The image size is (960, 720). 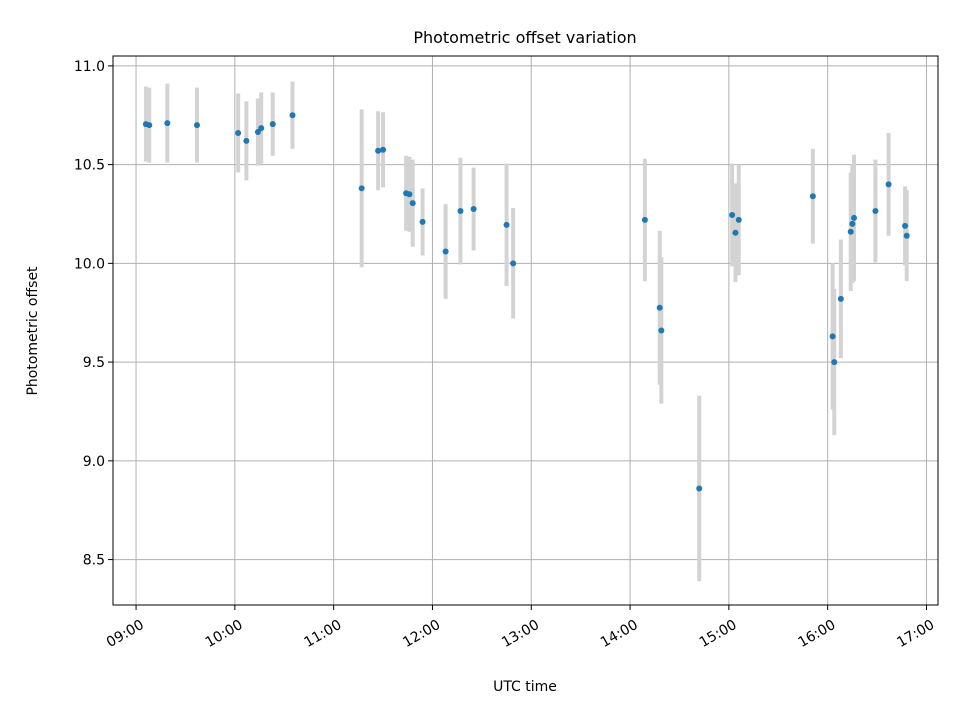 I want to click on chart-title: Photometric offset variation, so click(x=524, y=37).